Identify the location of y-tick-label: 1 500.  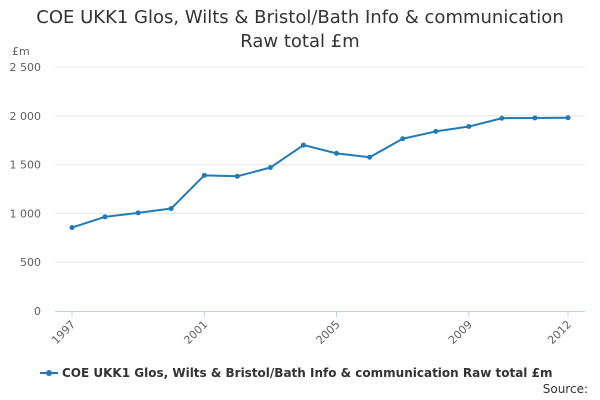
(26, 165).